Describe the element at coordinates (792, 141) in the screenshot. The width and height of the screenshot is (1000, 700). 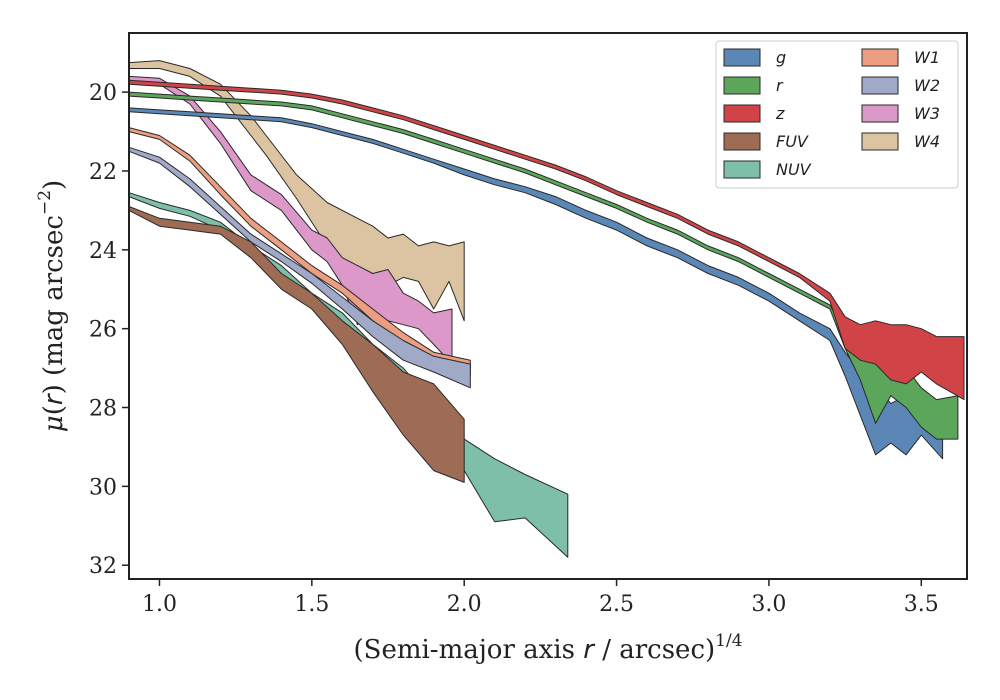
I see `legend-label-fuv: FUV` at that location.